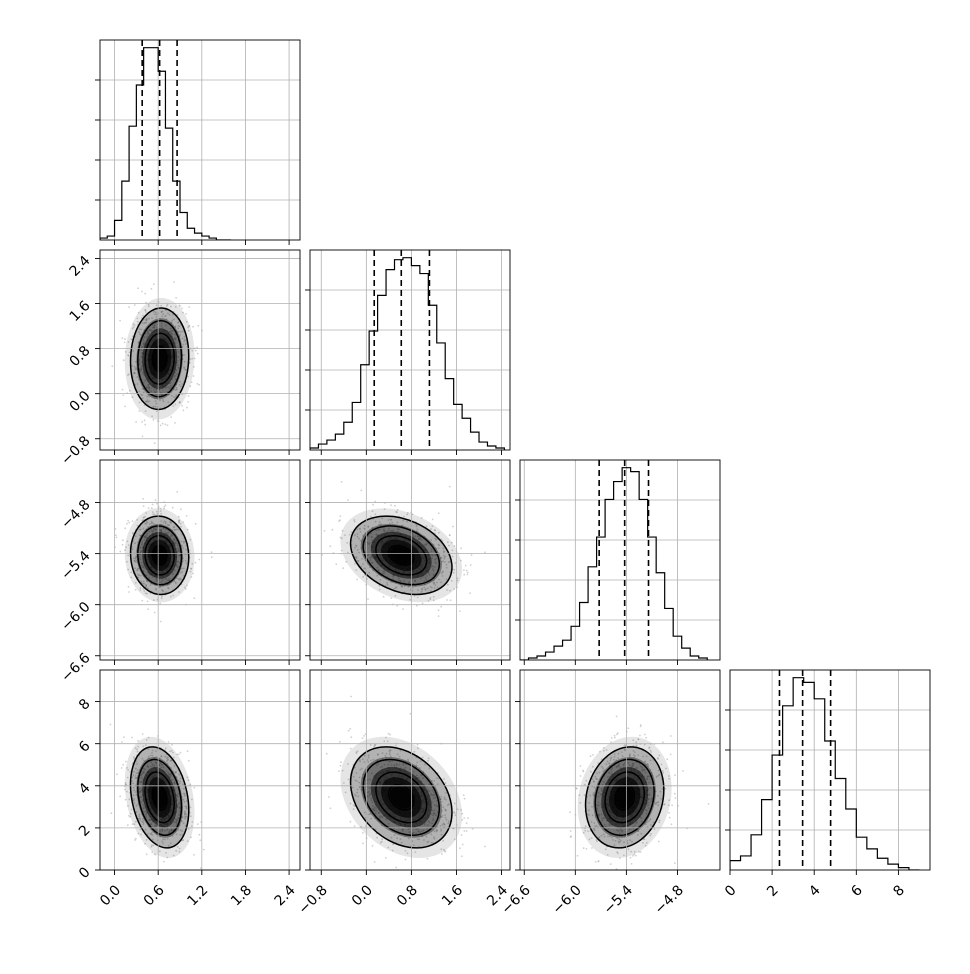 This screenshot has width=970, height=974. I want to click on histogram-step-line, so click(824, 774).